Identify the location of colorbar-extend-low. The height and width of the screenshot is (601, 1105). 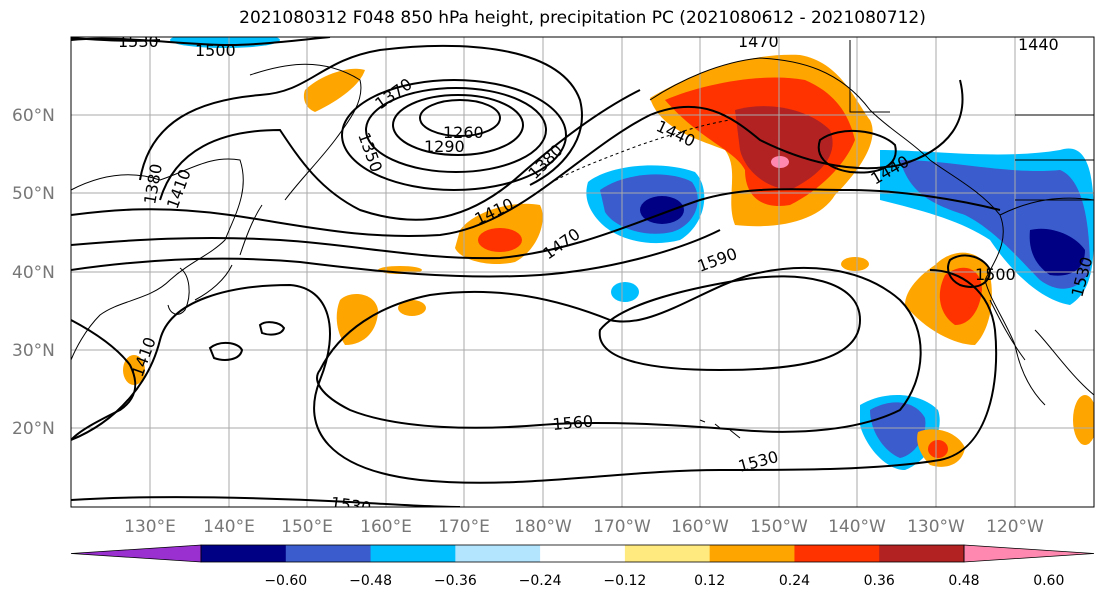
(136, 553).